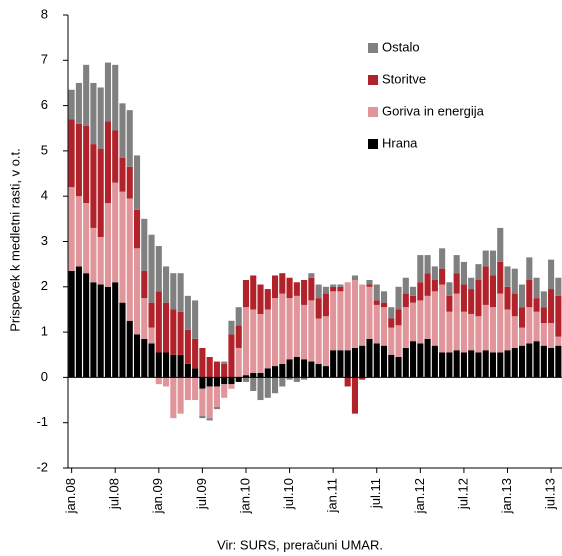 The height and width of the screenshot is (556, 562). I want to click on x-tick-label: jan.10, so click(244, 496).